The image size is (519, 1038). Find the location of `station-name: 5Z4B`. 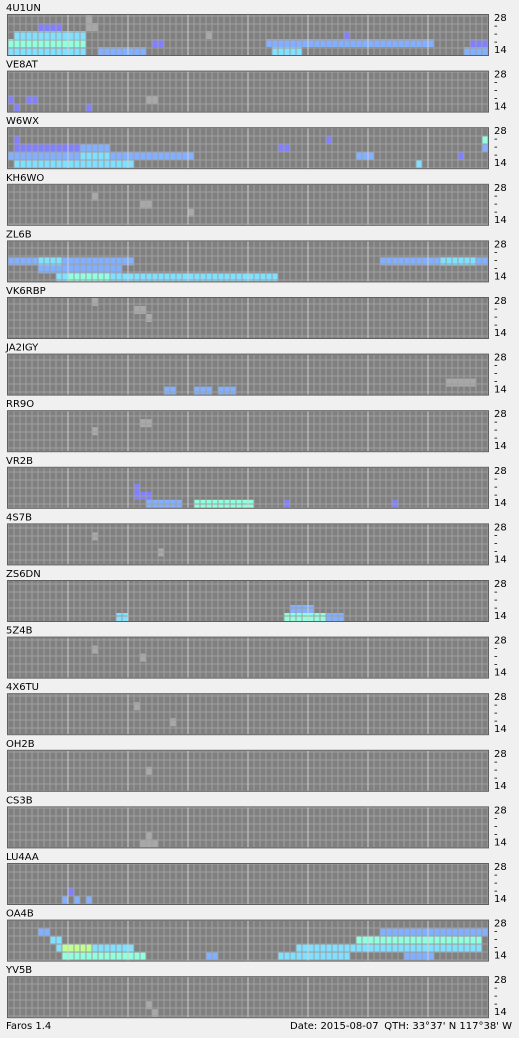

station-name: 5Z4B is located at coordinates (19, 631).